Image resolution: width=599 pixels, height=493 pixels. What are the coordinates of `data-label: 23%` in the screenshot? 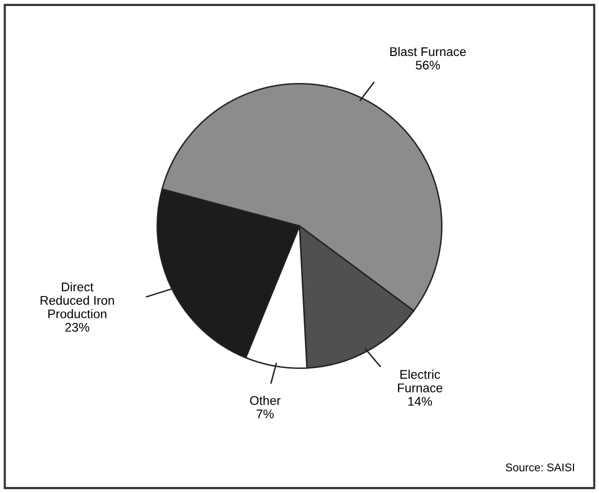 It's located at (77, 327).